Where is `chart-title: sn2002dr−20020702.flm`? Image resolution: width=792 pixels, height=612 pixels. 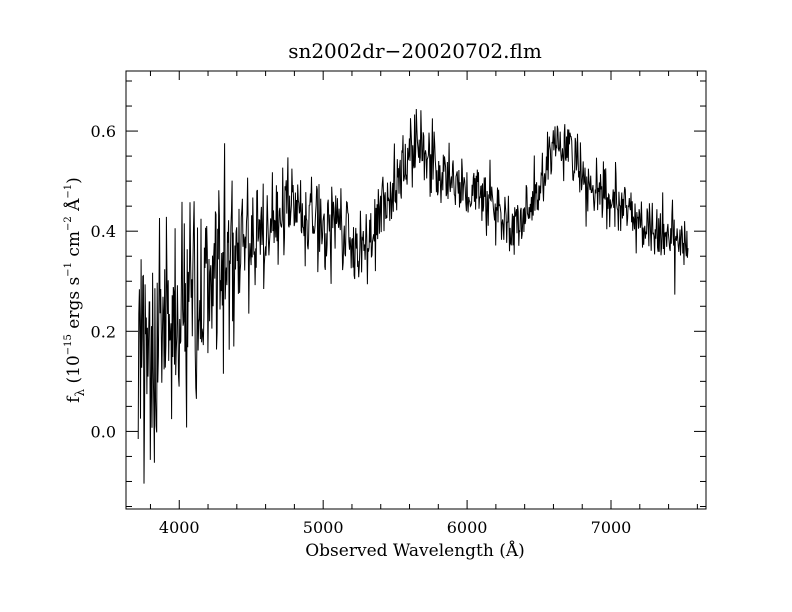 chart-title: sn2002dr−20020702.flm is located at coordinates (415, 51).